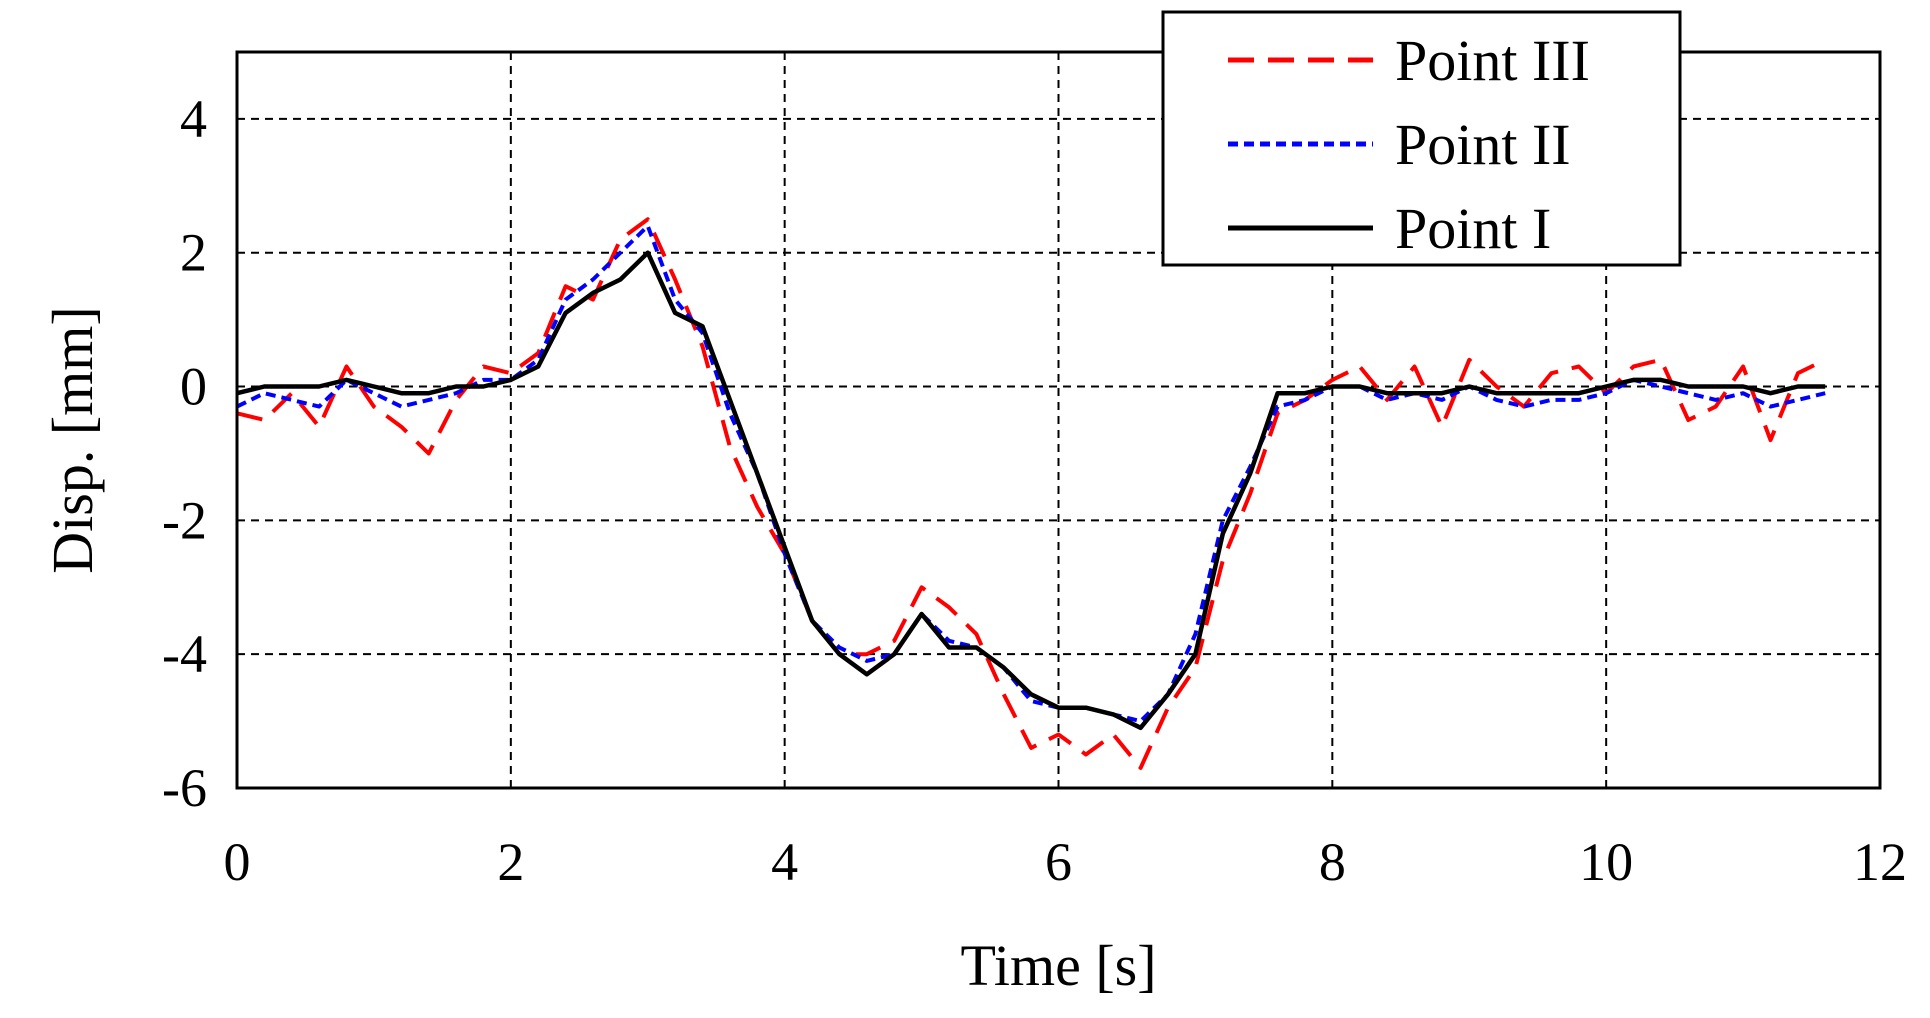 The height and width of the screenshot is (1018, 1930). What do you see at coordinates (193, 253) in the screenshot?
I see `y-tick-label-1: 2` at bounding box center [193, 253].